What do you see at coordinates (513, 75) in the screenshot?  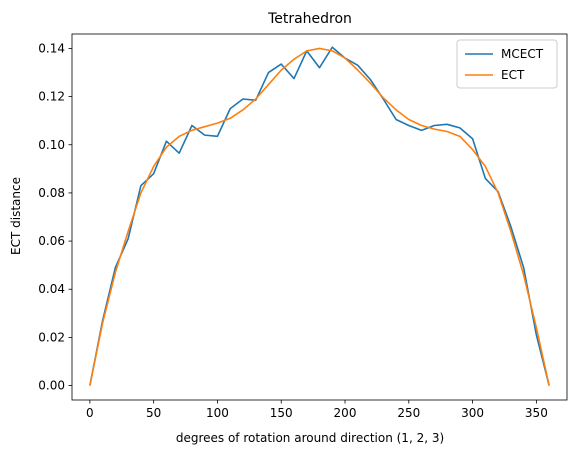 I see `legend-label-ect: ECT` at bounding box center [513, 75].